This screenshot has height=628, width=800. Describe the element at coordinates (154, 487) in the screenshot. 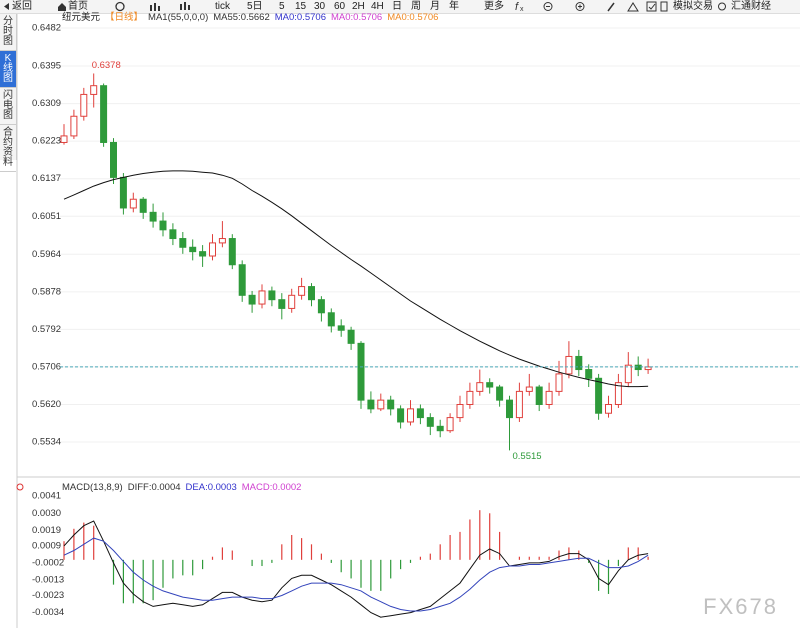

I see `legend-item: DIFF:0.0004` at that location.